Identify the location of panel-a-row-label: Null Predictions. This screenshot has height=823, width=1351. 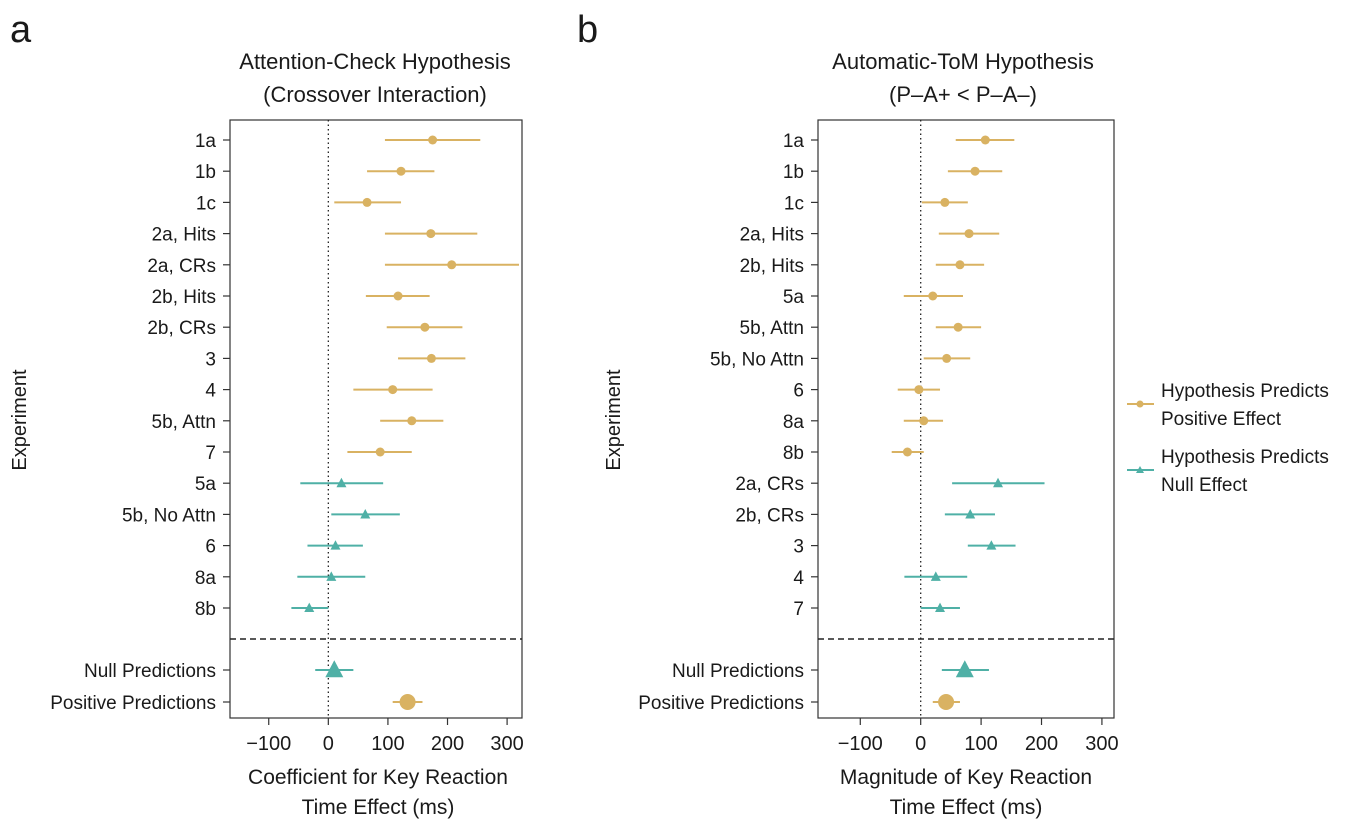
(150, 671).